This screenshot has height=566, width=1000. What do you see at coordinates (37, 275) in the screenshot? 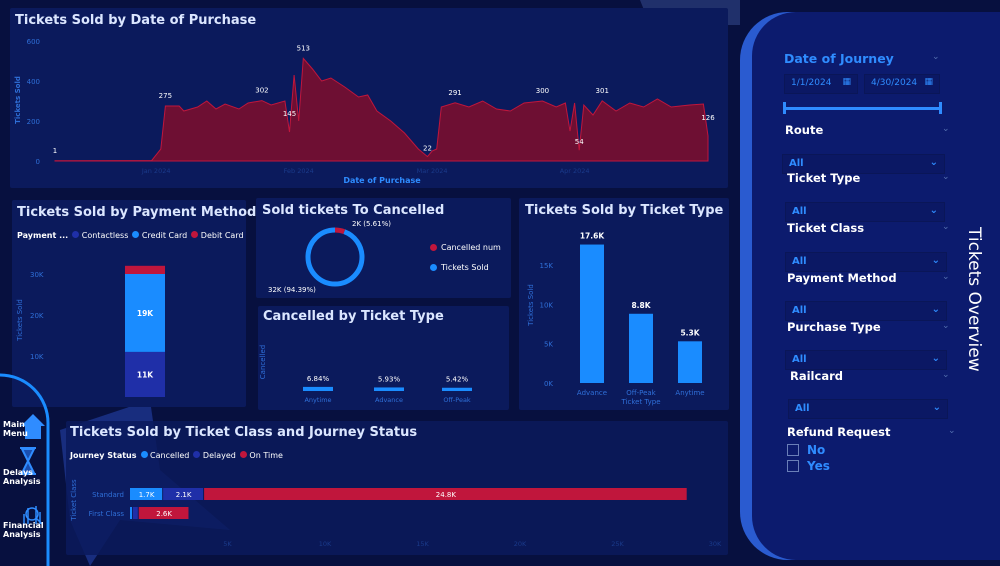
I see `y-tick-label: 30K` at bounding box center [37, 275].